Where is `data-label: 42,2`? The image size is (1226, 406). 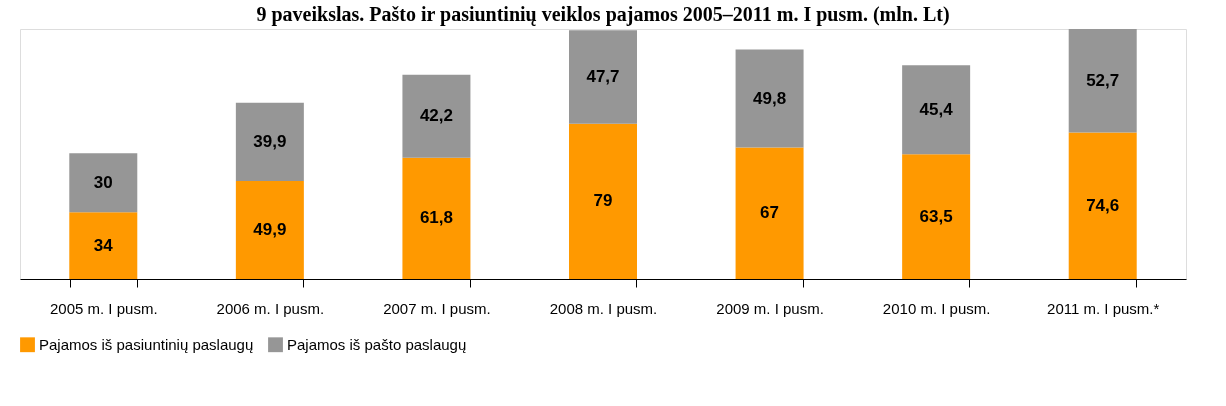
data-label: 42,2 is located at coordinates (436, 116).